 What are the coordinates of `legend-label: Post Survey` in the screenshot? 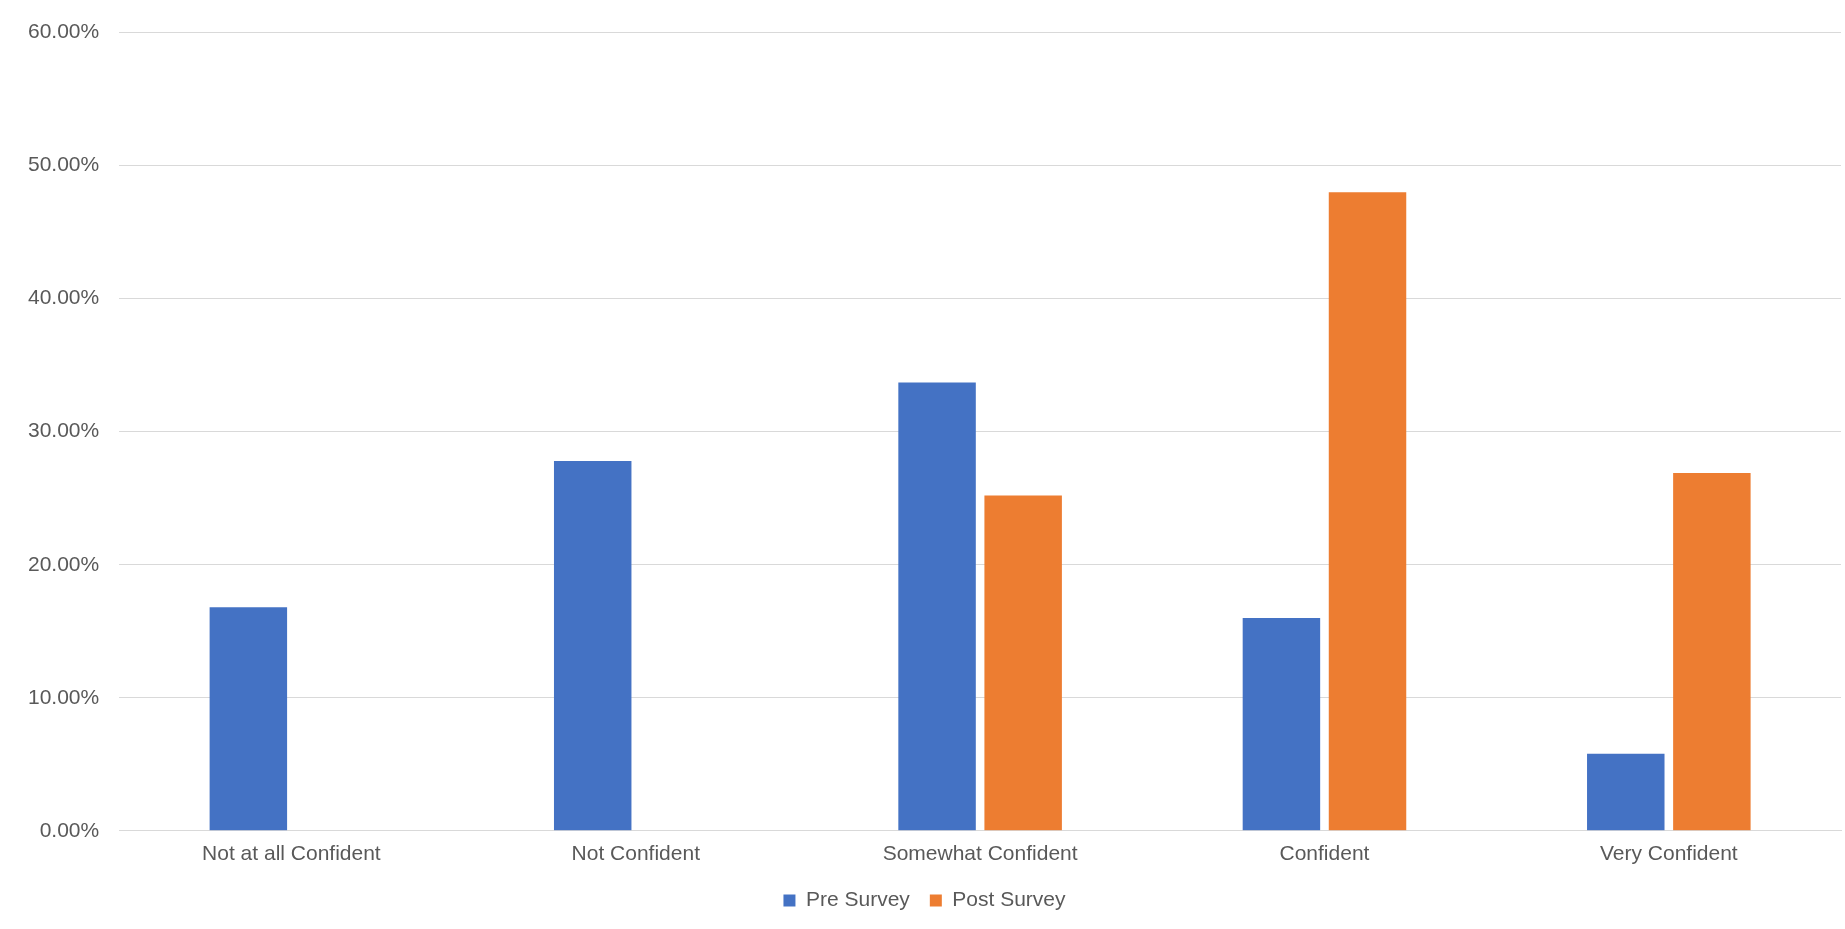 It's located at (1009, 899).